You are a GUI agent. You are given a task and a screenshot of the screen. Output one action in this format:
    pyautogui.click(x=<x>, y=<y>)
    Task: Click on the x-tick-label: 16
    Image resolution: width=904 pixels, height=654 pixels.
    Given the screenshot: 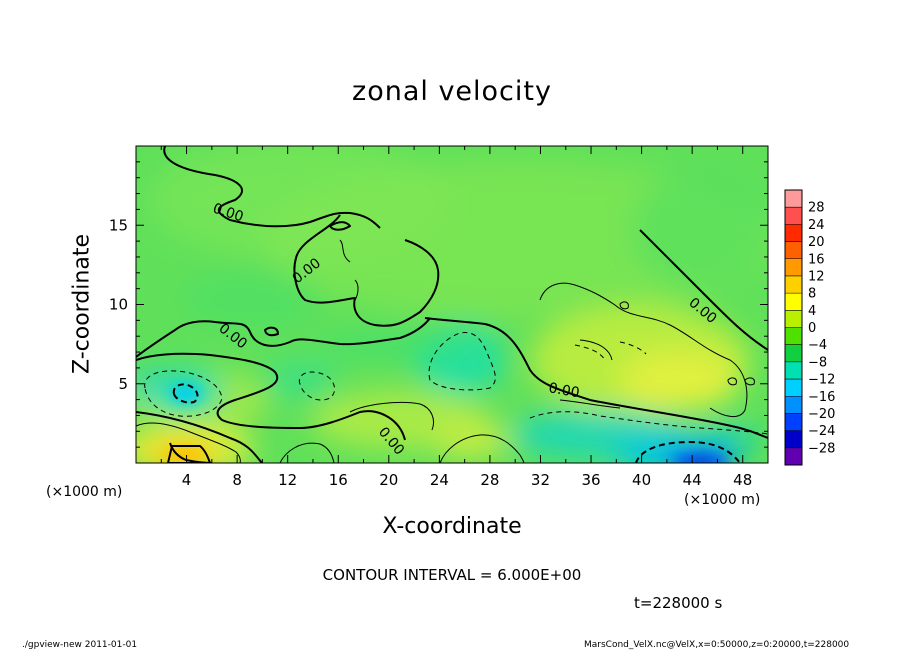 What is the action you would take?
    pyautogui.click(x=338, y=480)
    